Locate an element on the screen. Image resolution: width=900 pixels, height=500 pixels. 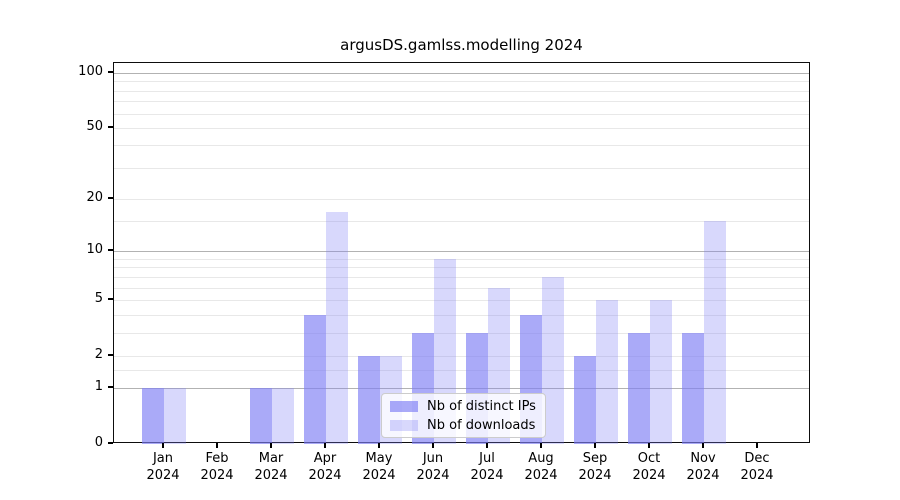
x-tick-label-jul: Jul 2024 is located at coordinates (487, 467).